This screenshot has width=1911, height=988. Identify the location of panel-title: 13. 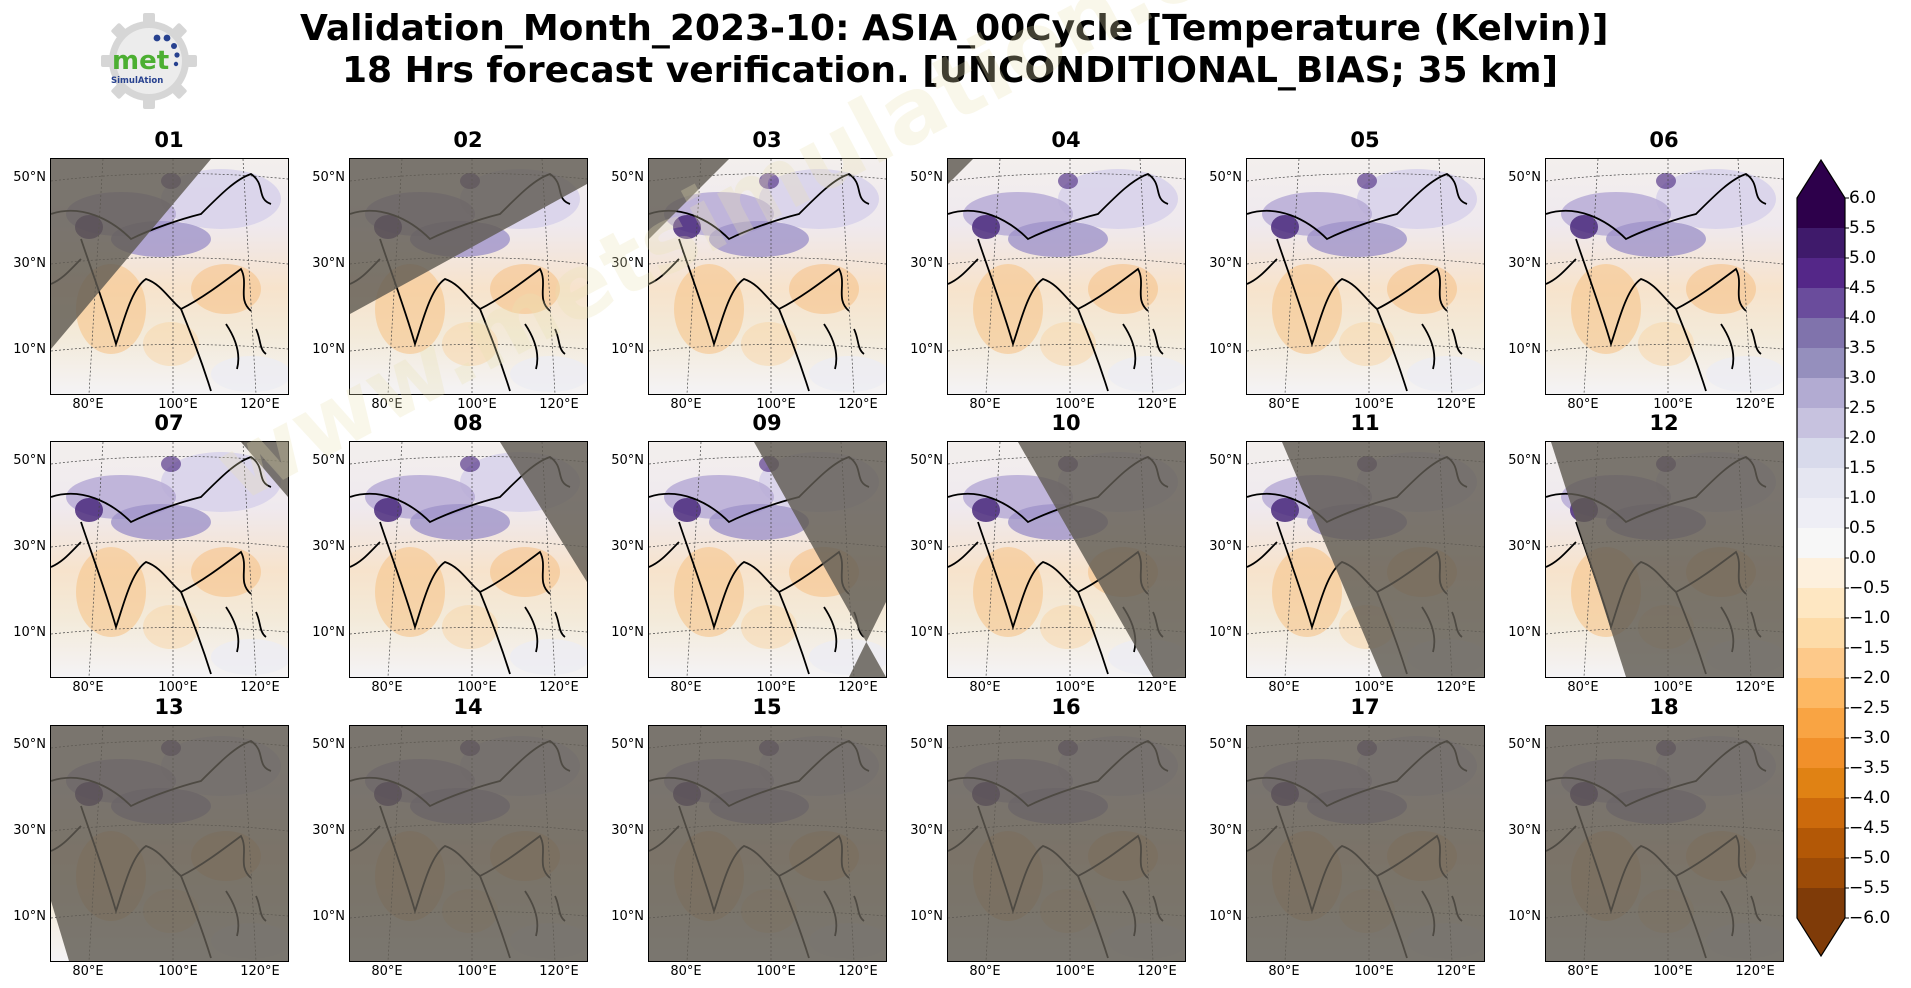
(169, 707).